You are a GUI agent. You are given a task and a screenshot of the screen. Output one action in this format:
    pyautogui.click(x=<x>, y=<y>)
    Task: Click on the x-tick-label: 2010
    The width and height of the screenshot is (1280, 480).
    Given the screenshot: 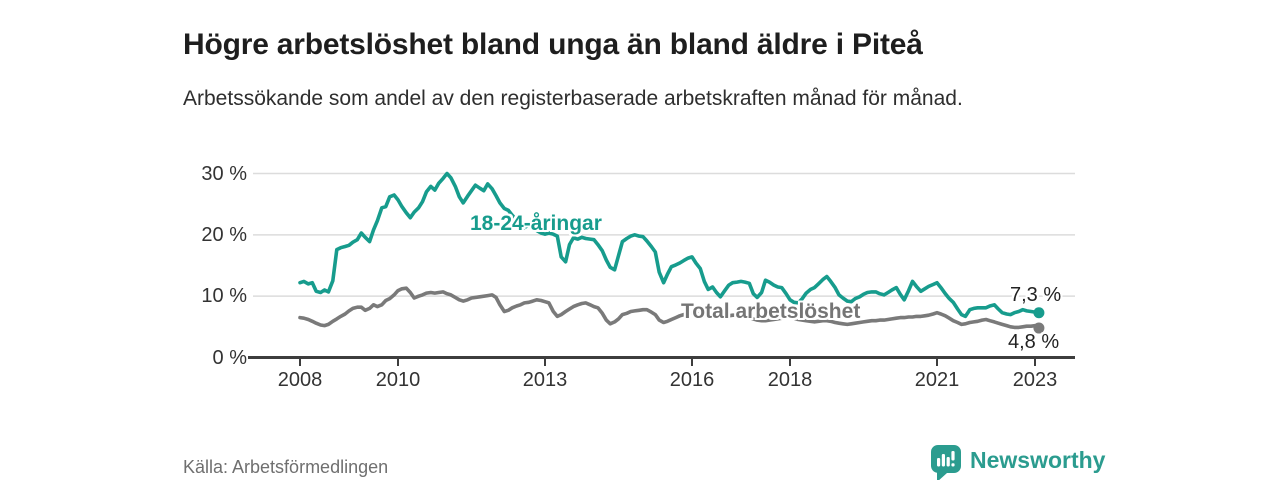 What is the action you would take?
    pyautogui.click(x=398, y=380)
    